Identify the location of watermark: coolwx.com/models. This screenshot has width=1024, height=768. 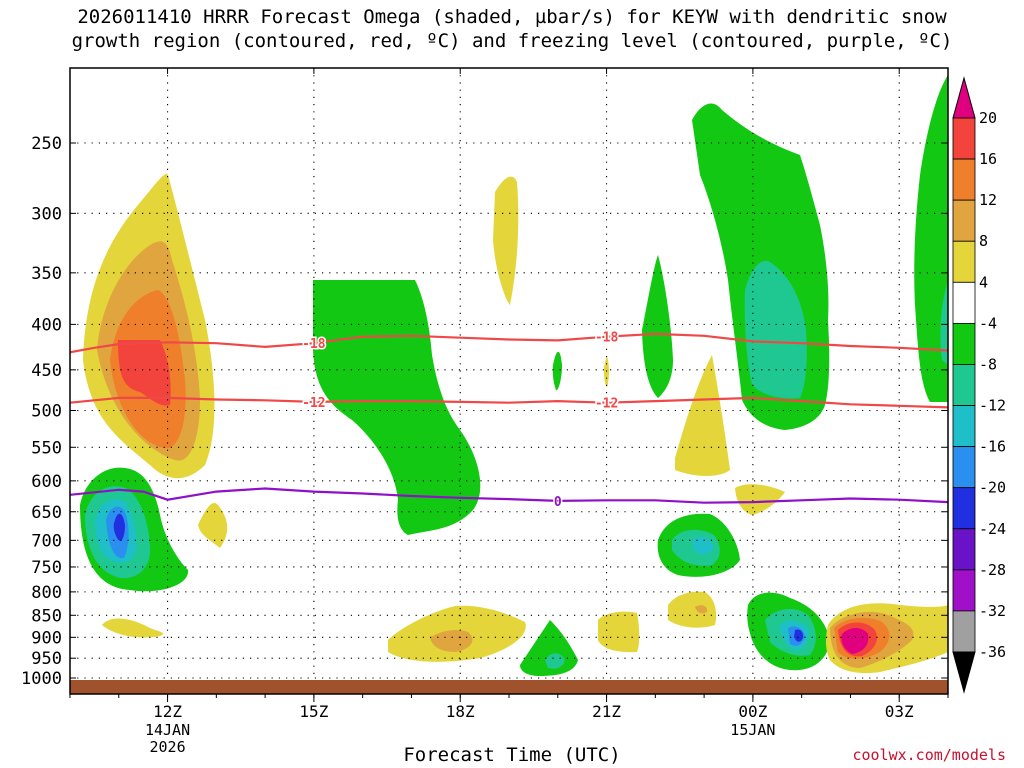
(929, 755).